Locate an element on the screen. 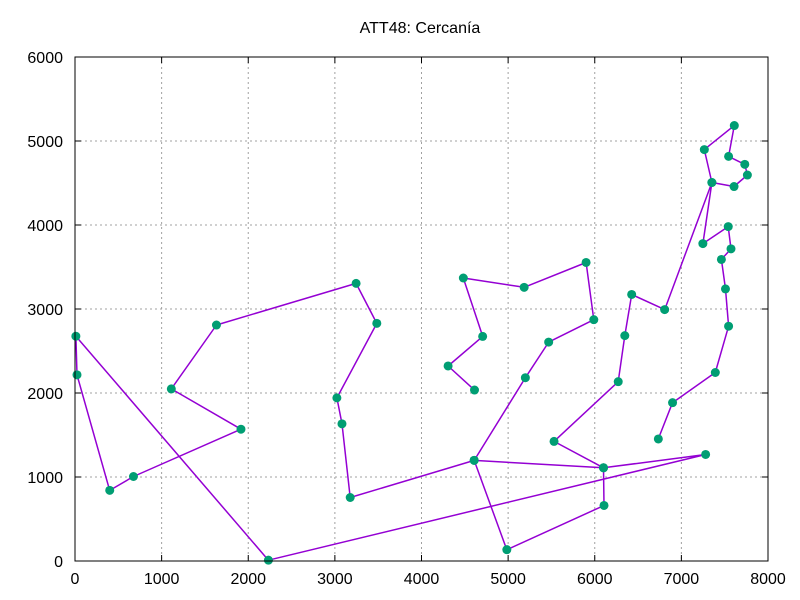 The image size is (800, 600). x-tick-label: 2000 is located at coordinates (248, 579).